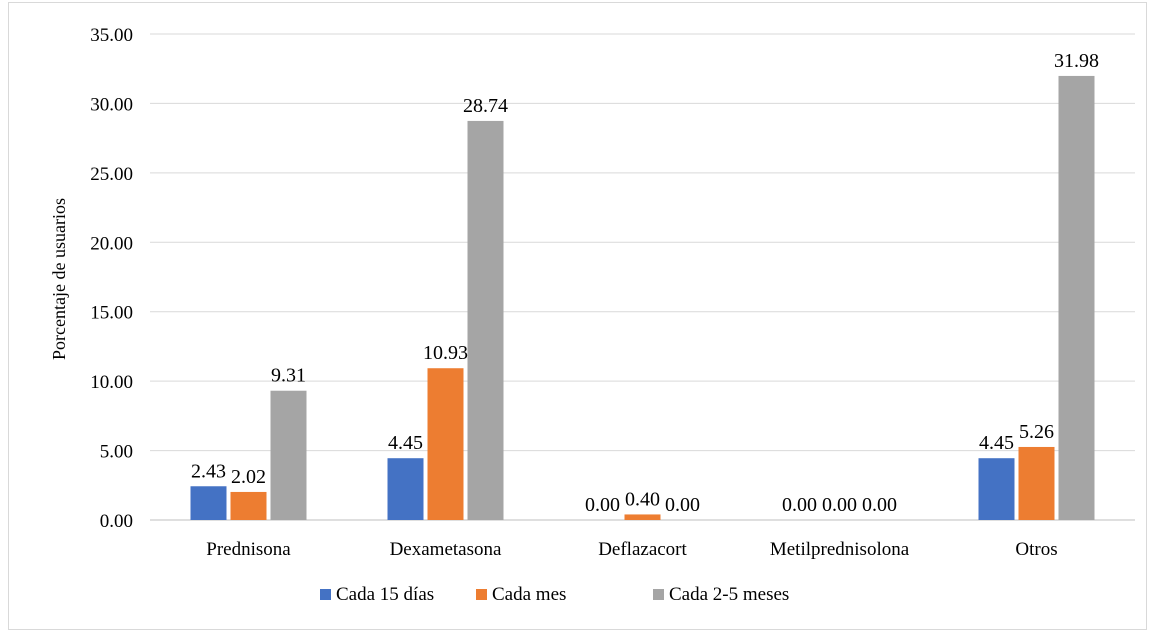 The height and width of the screenshot is (634, 1155). I want to click on y-tick-label: 15.00, so click(111, 313).